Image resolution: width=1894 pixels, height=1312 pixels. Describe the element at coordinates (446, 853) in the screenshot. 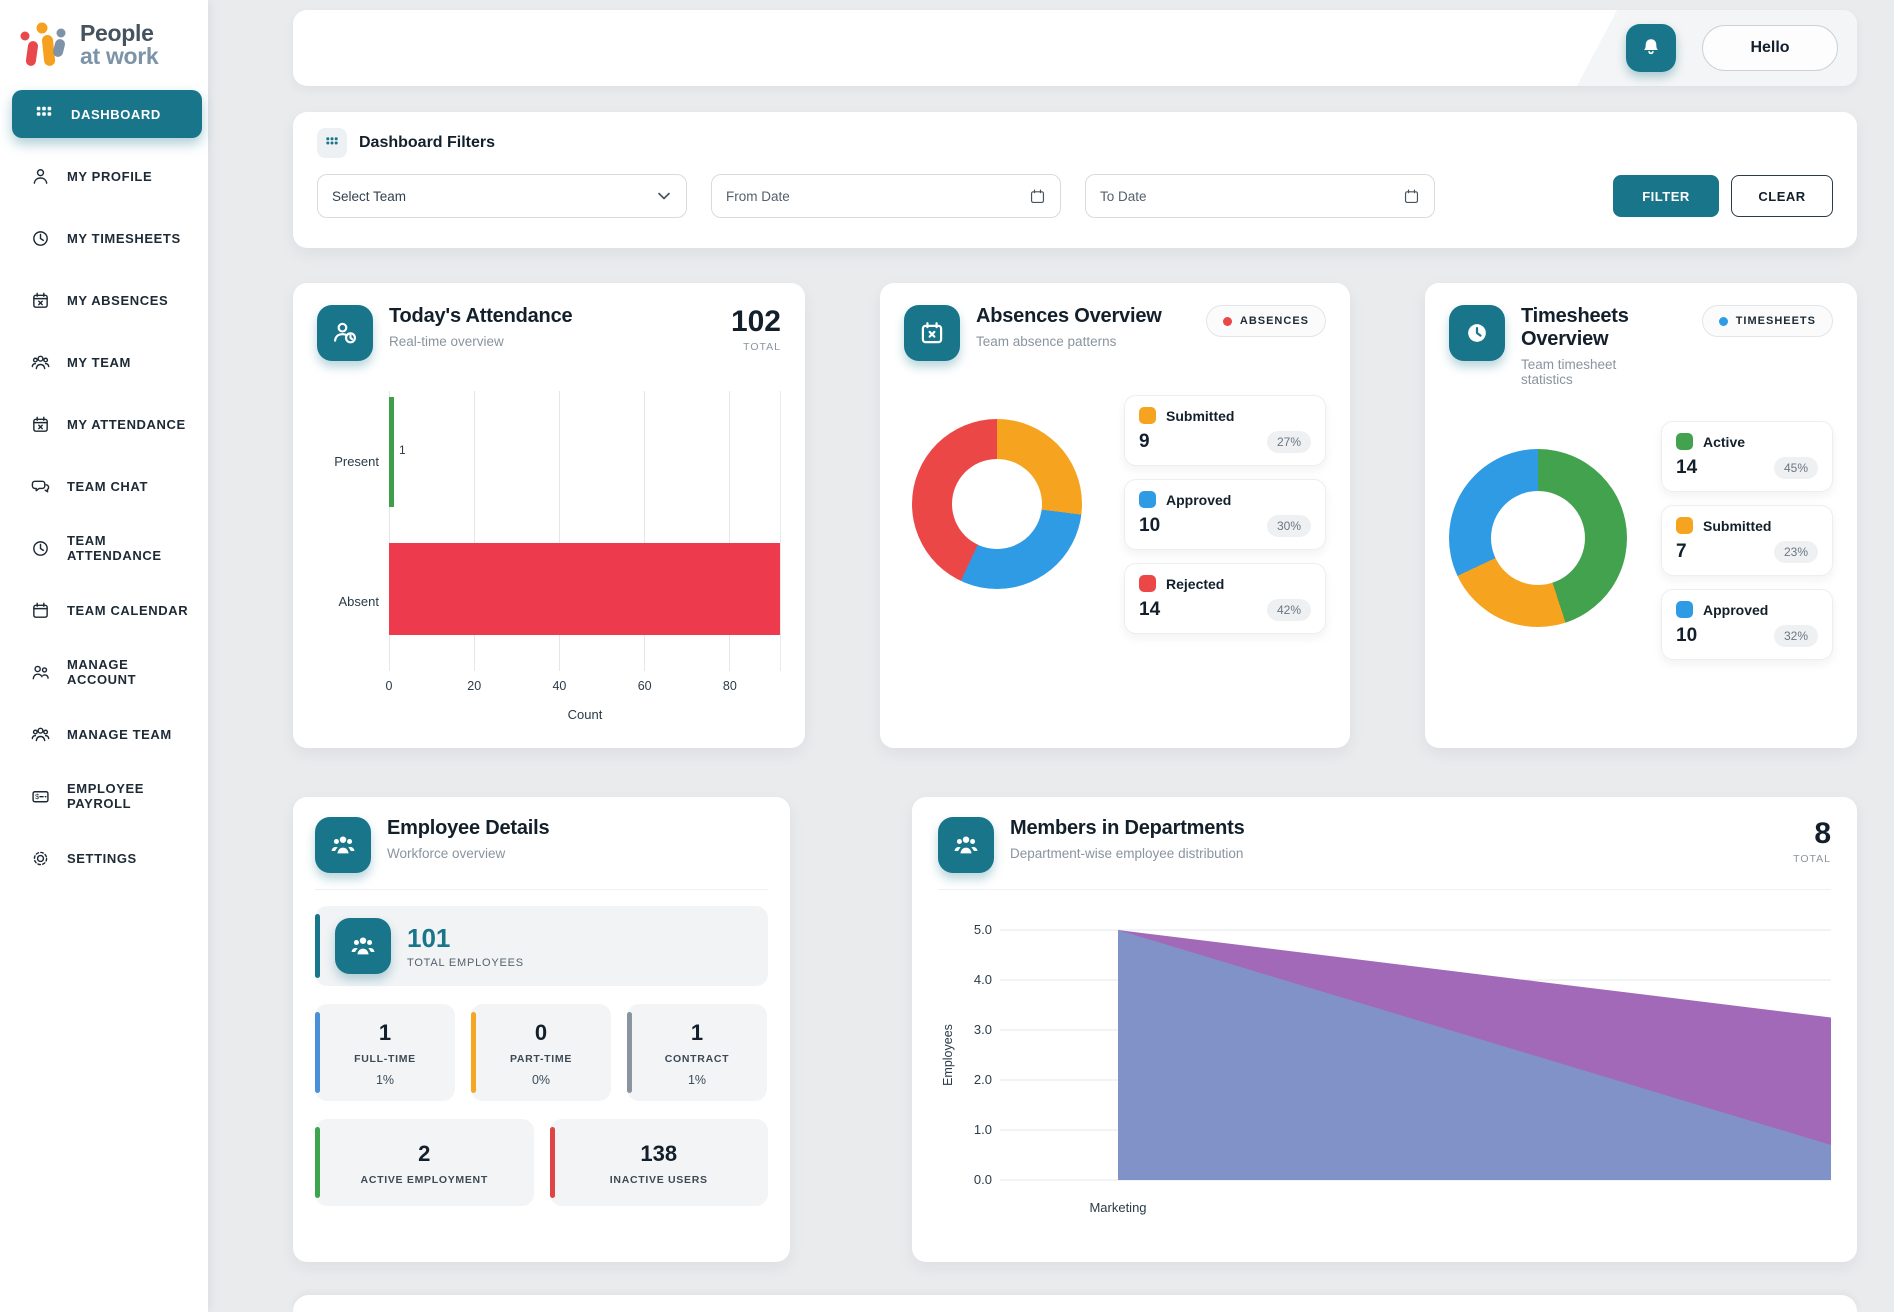

I see `card-subtitle: Workforce overview` at that location.